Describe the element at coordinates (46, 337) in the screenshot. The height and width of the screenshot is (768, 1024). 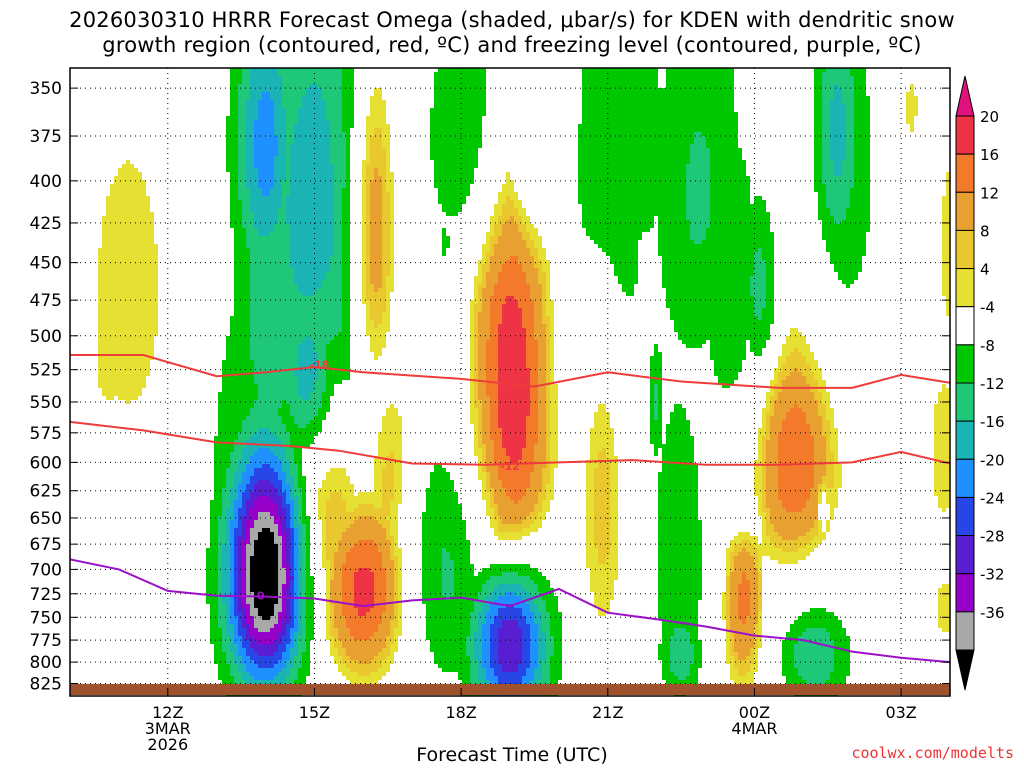
I see `y-tick-label: 500` at that location.